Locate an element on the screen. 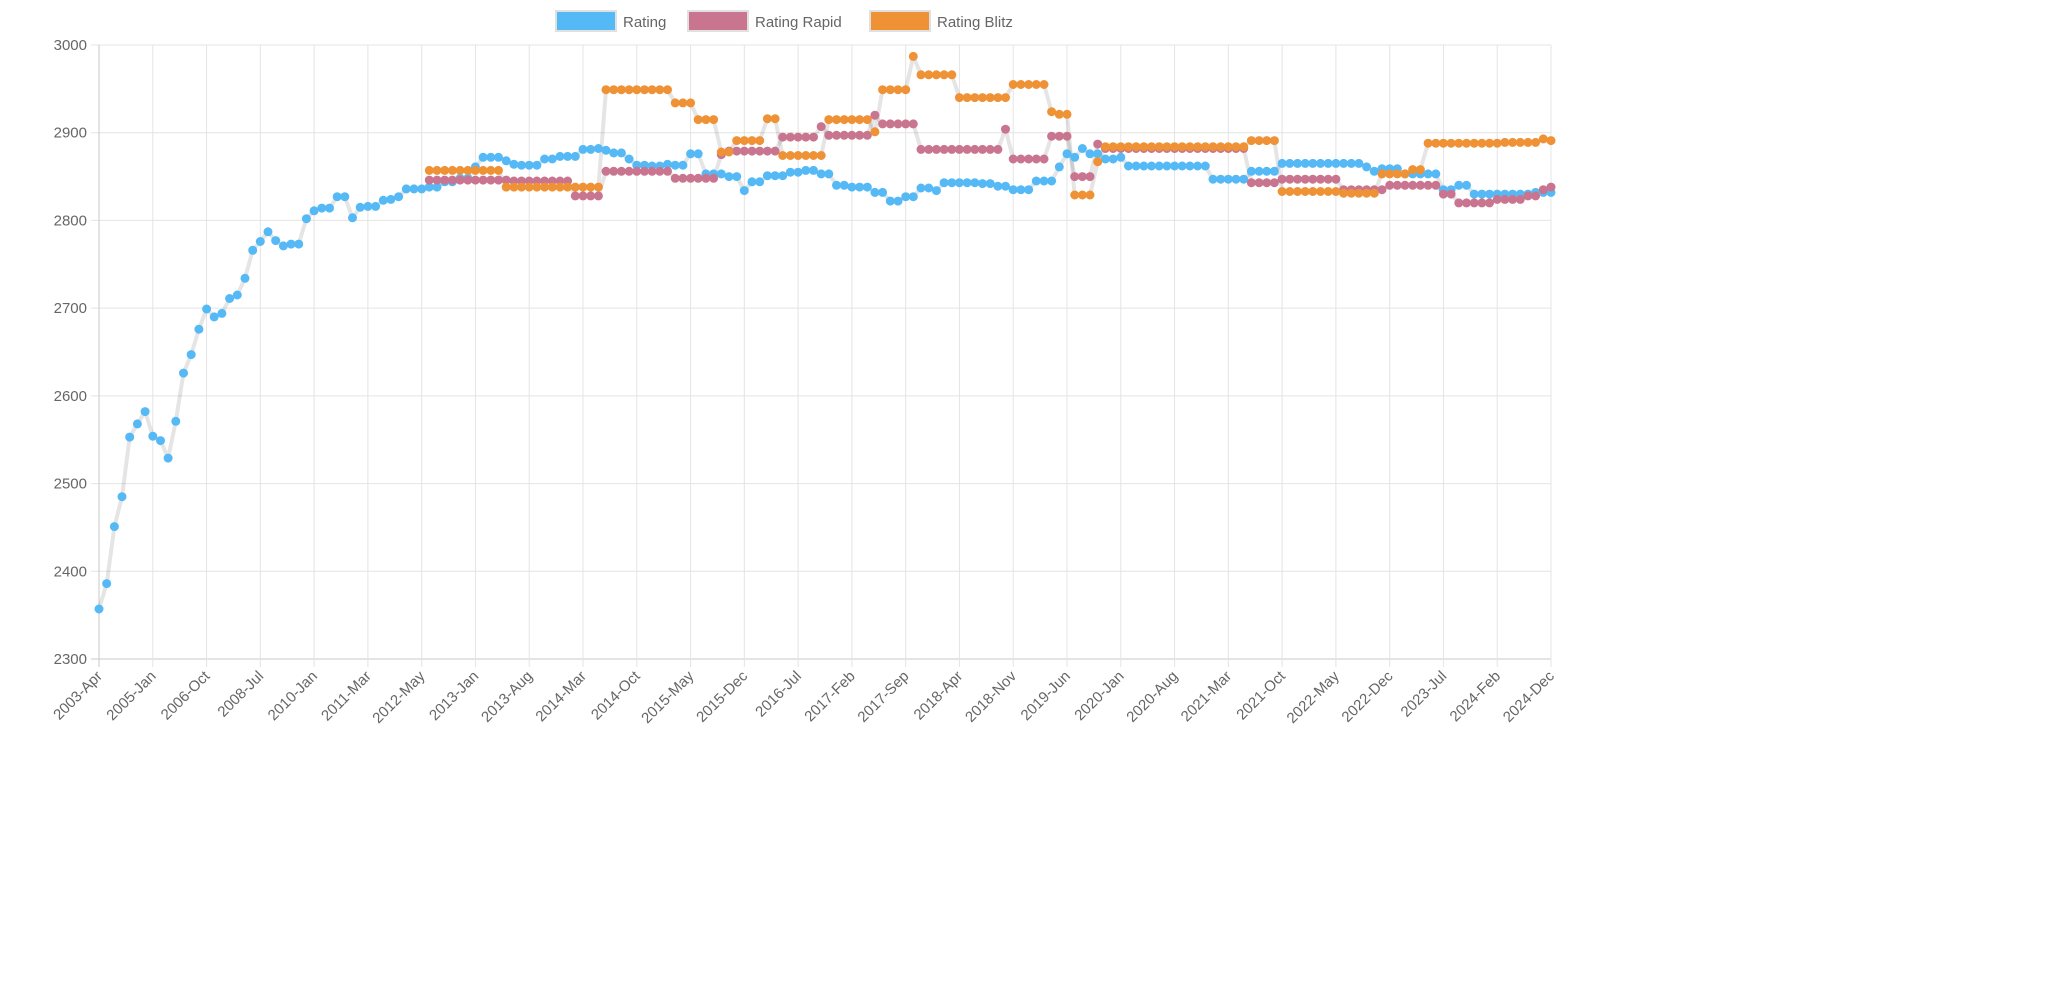 This screenshot has width=2048, height=988. x-tick-label: 2017-Feb is located at coordinates (829, 696).